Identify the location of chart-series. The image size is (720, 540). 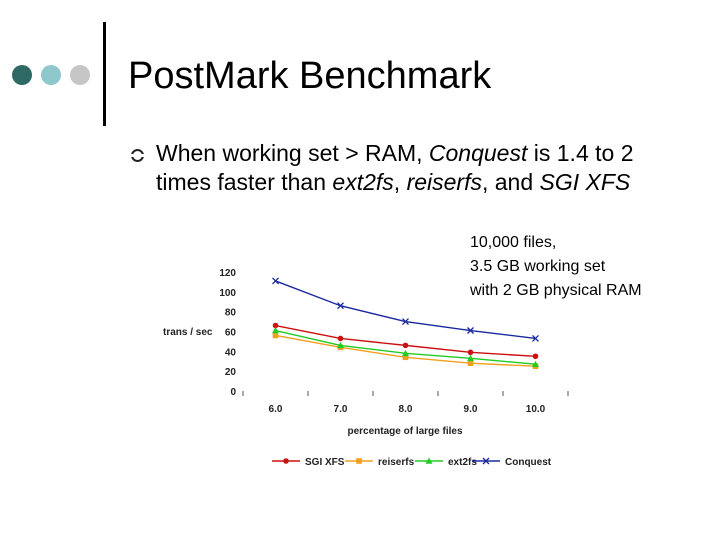
(405, 323).